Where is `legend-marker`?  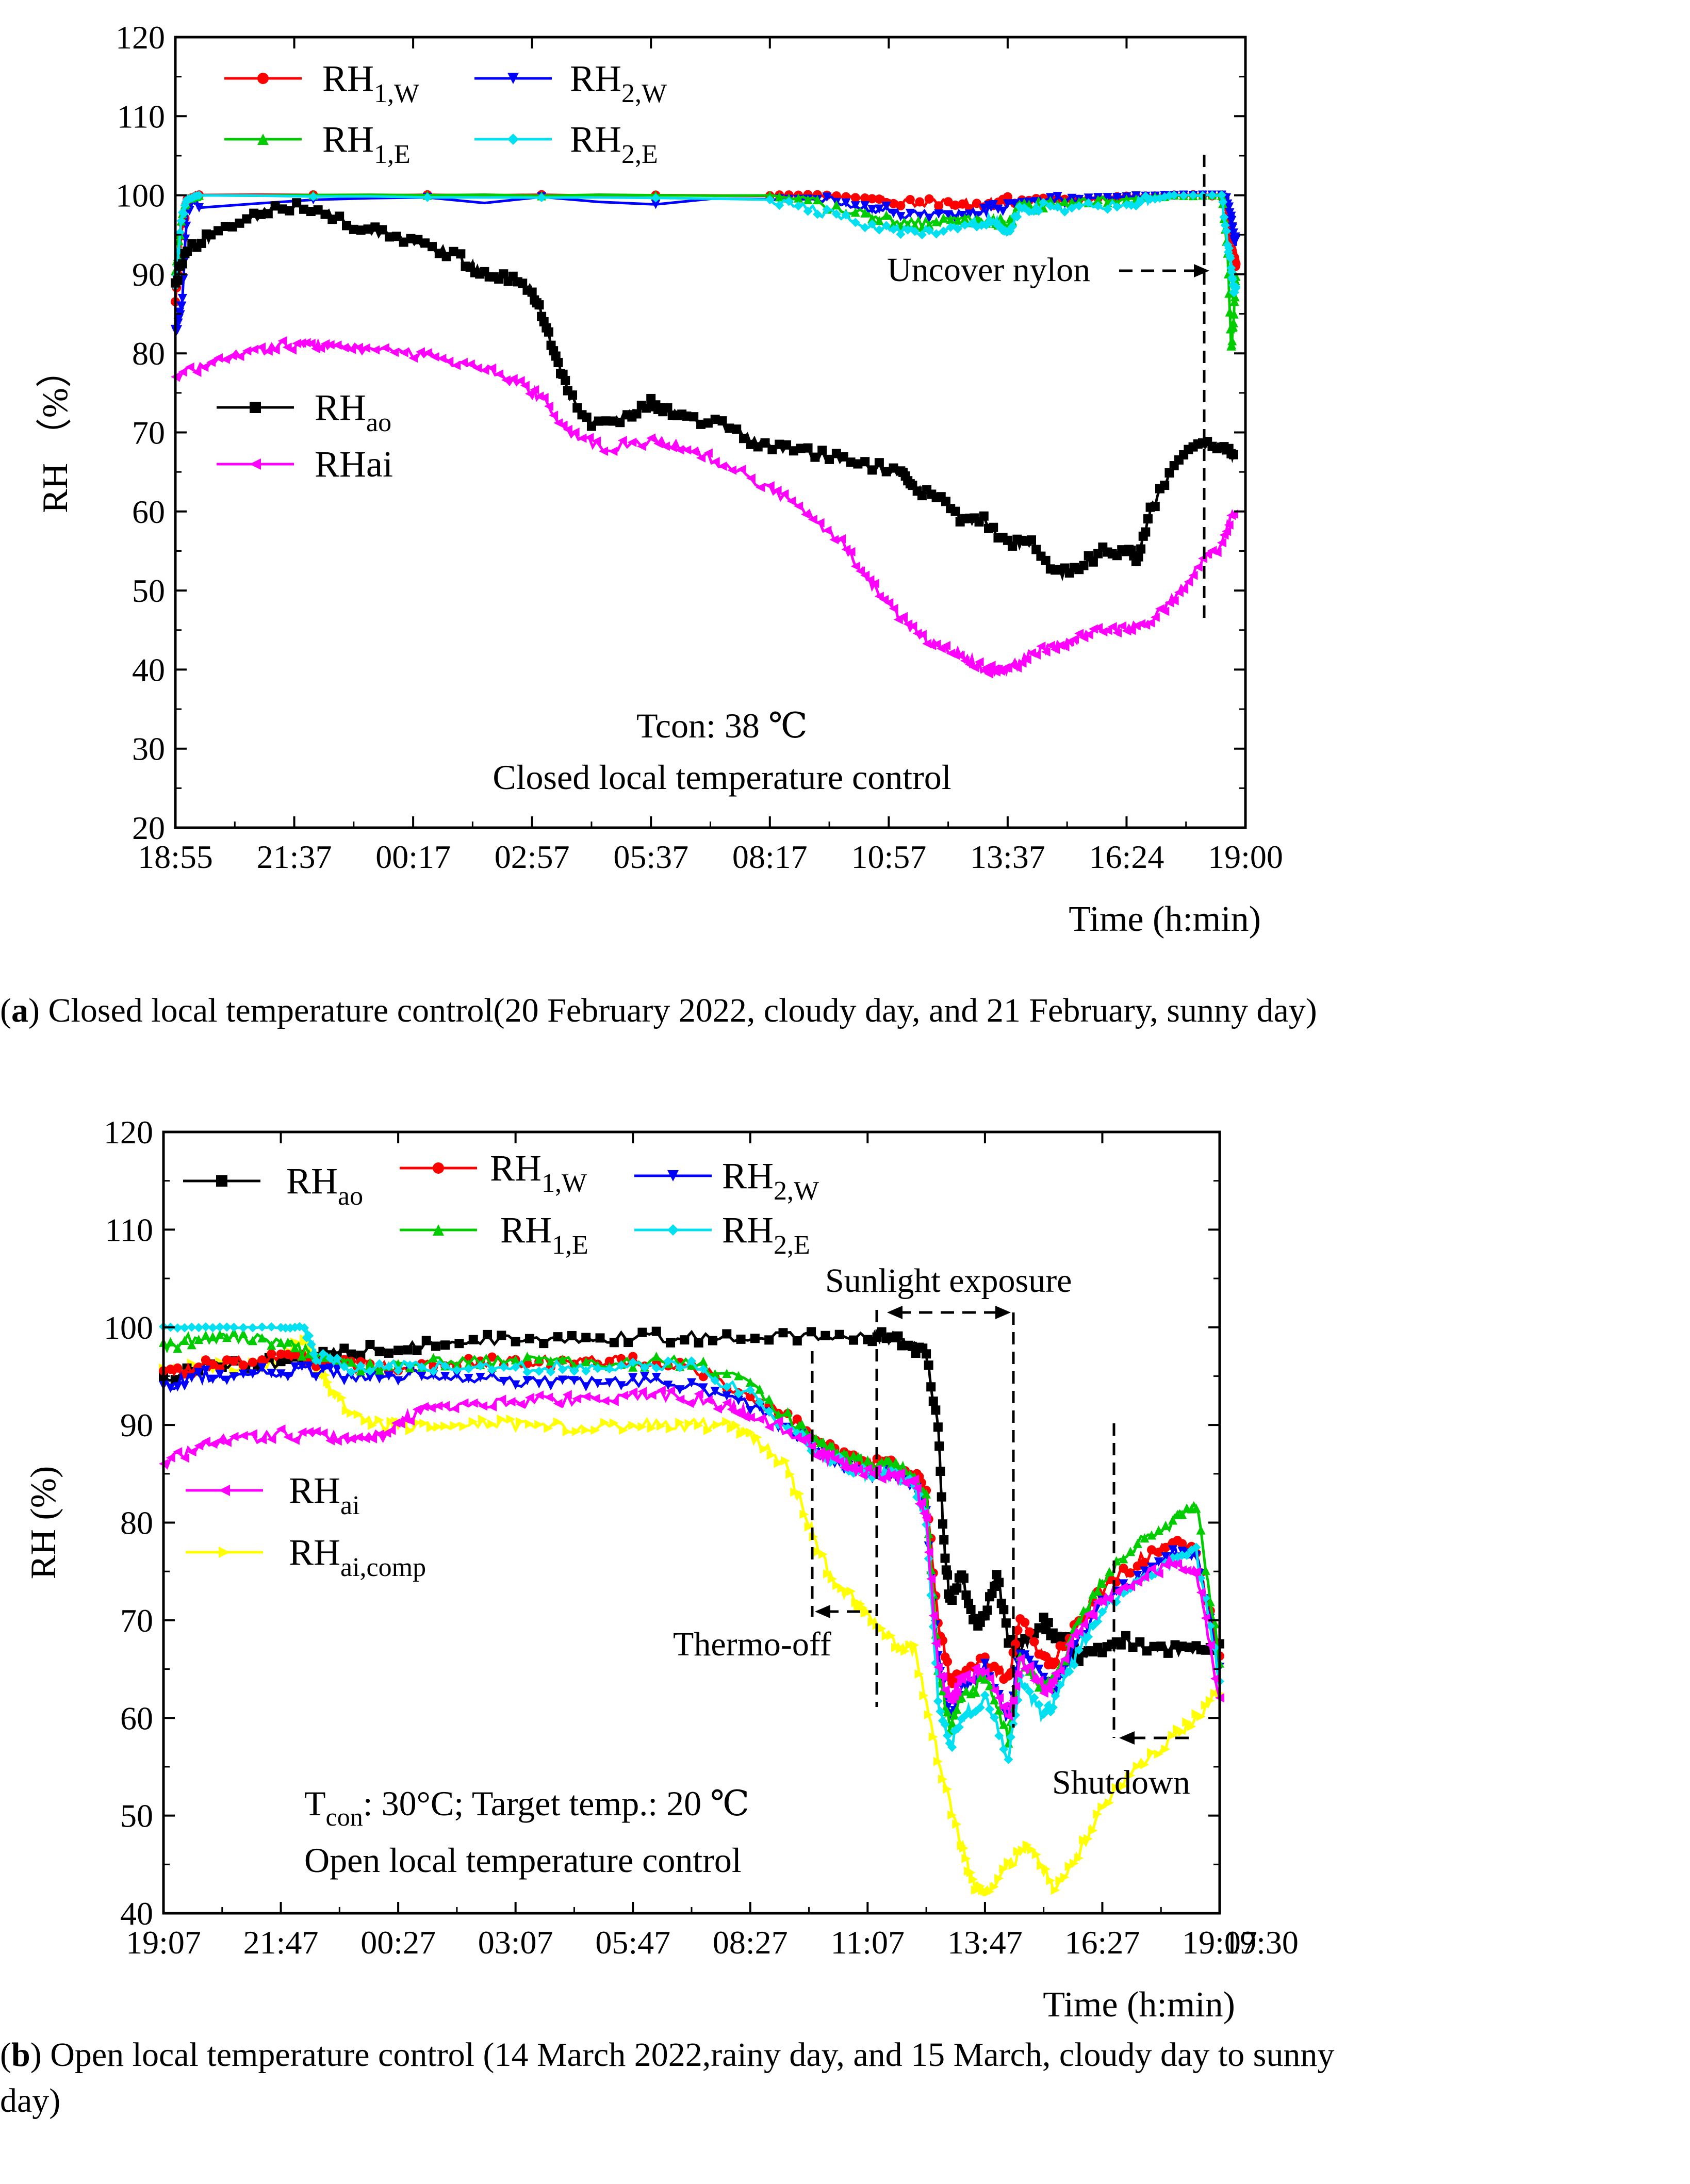 legend-marker is located at coordinates (438, 1230).